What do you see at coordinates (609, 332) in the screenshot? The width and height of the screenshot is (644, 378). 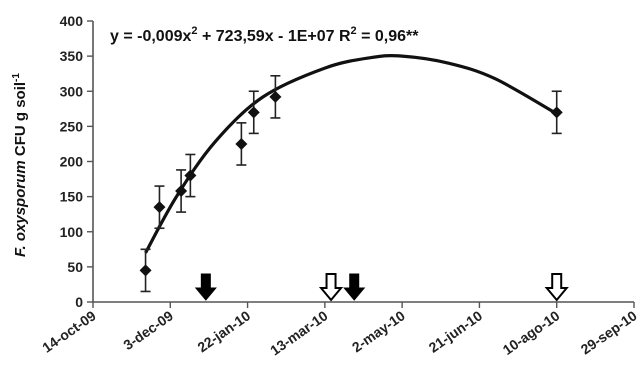 I see `x-tick-label: 29-sep-10` at bounding box center [609, 332].